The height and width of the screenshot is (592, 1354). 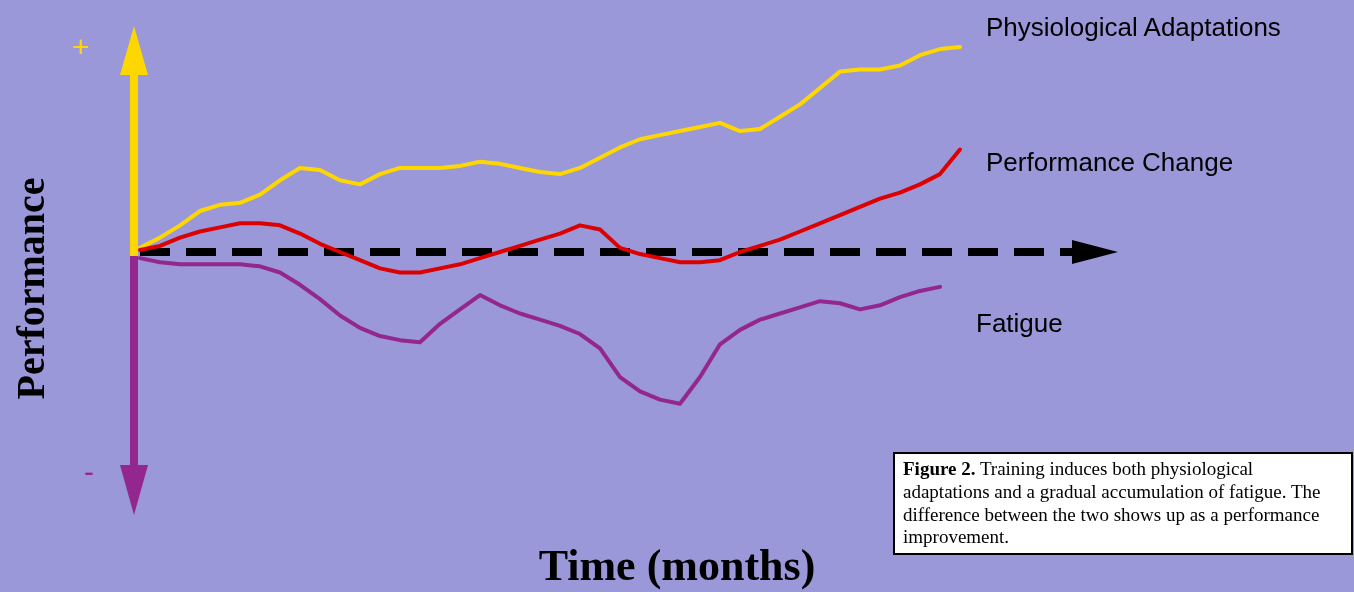 I want to click on series-label: Fatigue, so click(x=1019, y=322).